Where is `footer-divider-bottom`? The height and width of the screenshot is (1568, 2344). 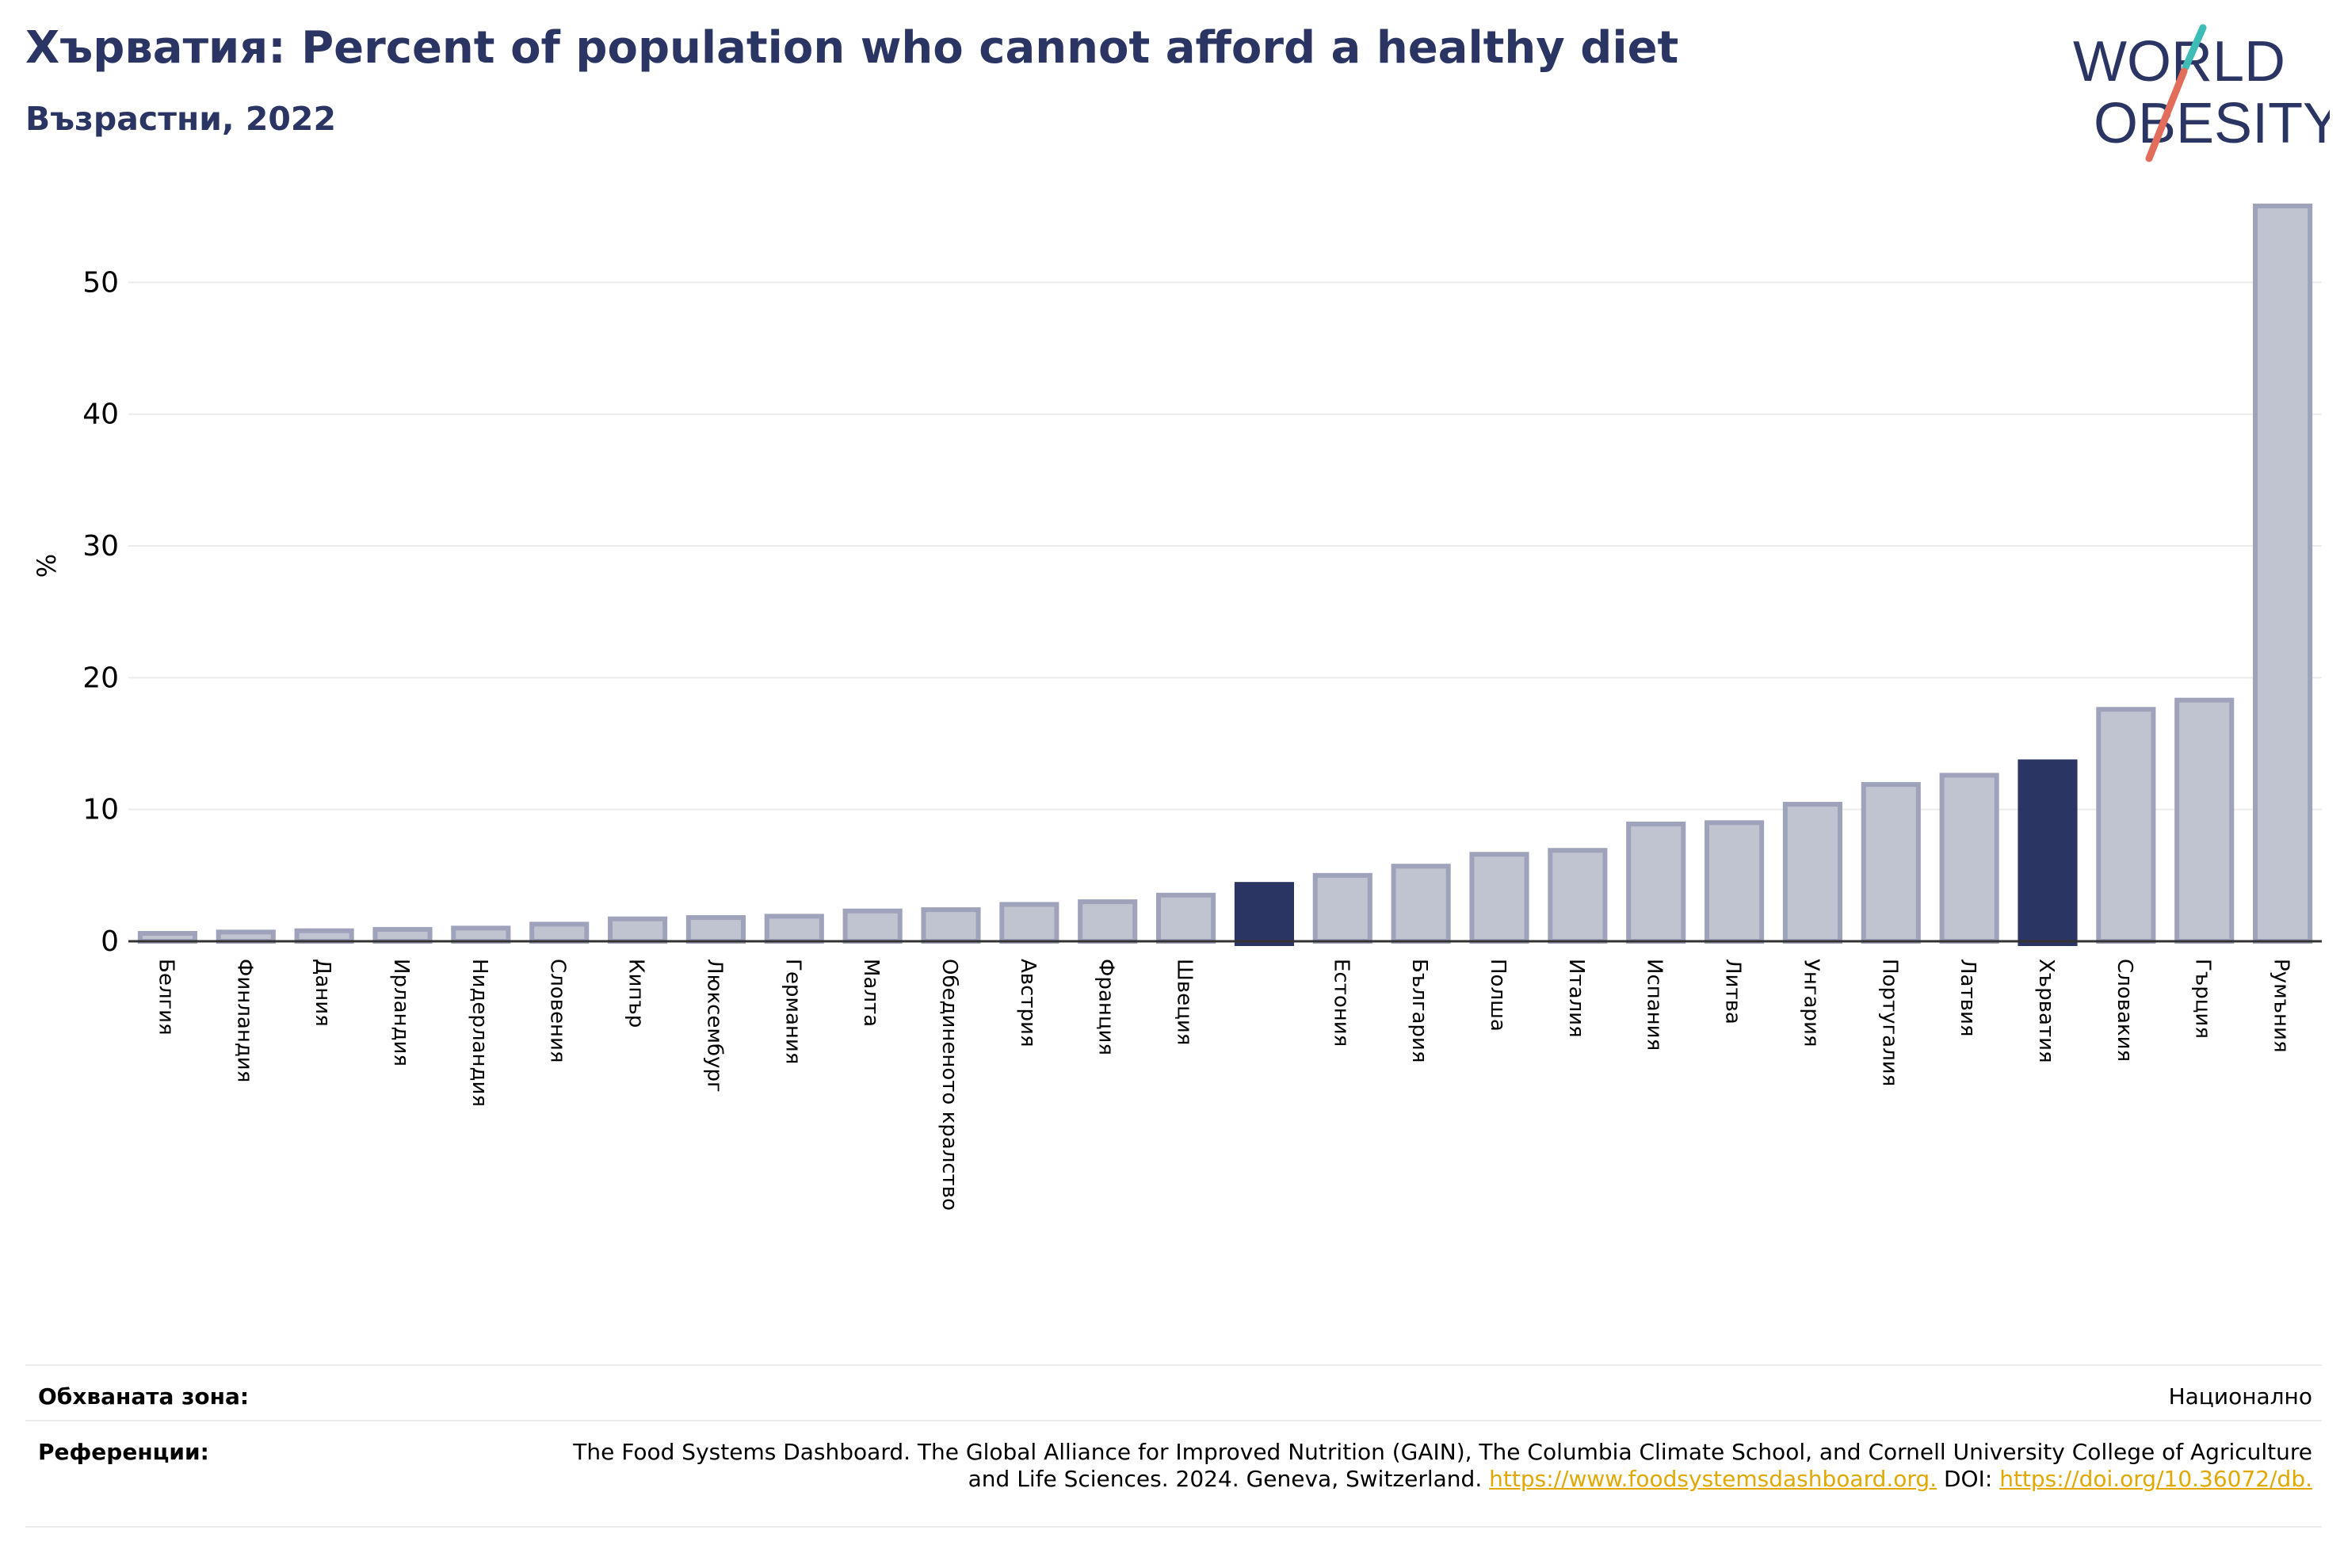 footer-divider-bottom is located at coordinates (1174, 1527).